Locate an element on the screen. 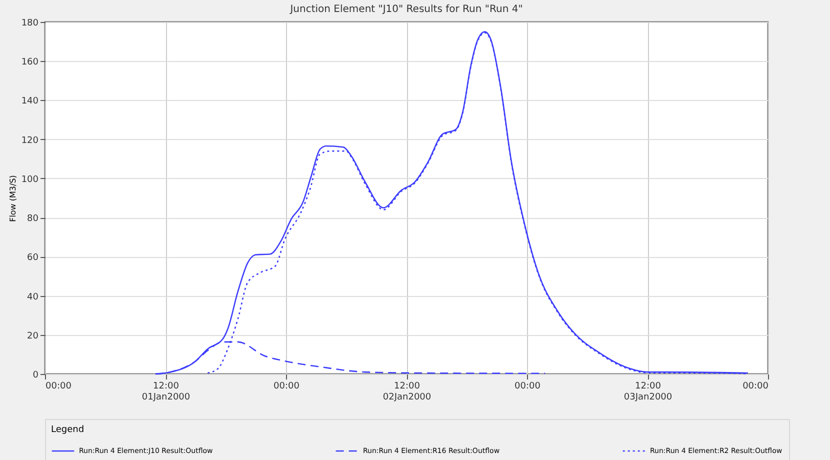  y-tick-label: 160 is located at coordinates (30, 63).